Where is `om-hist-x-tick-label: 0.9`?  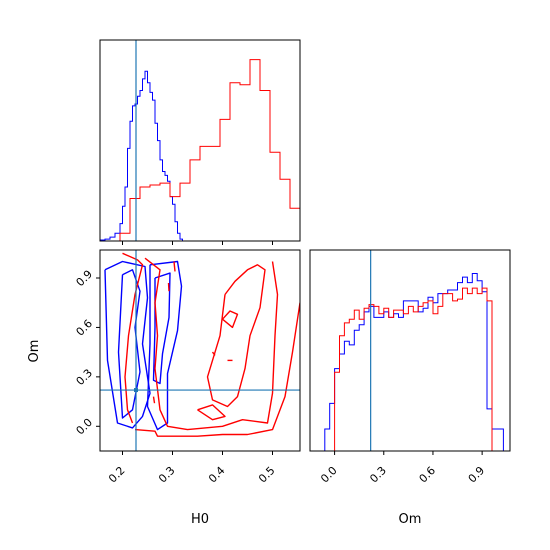
om-hist-x-tick-label: 0.9 is located at coordinates (477, 475).